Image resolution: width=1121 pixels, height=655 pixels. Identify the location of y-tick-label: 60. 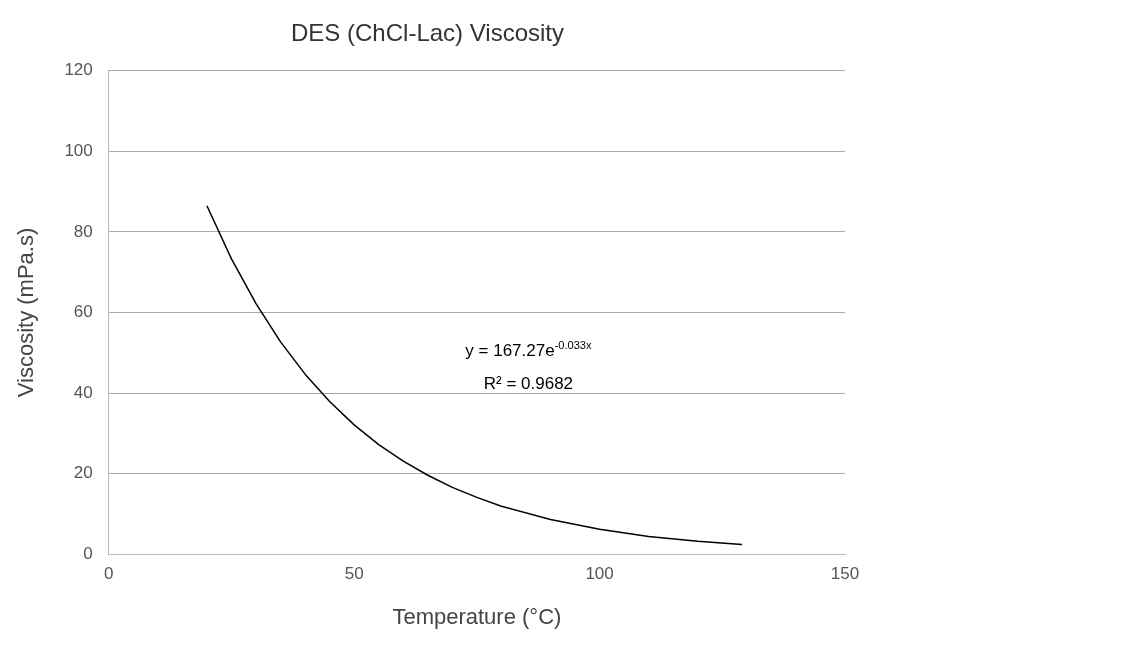
(83, 312).